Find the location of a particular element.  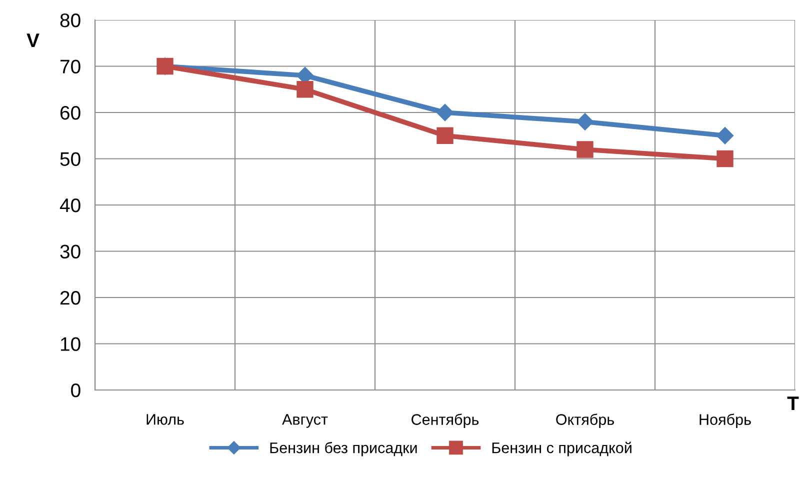

x-tick-label: Сентябрь is located at coordinates (445, 421).